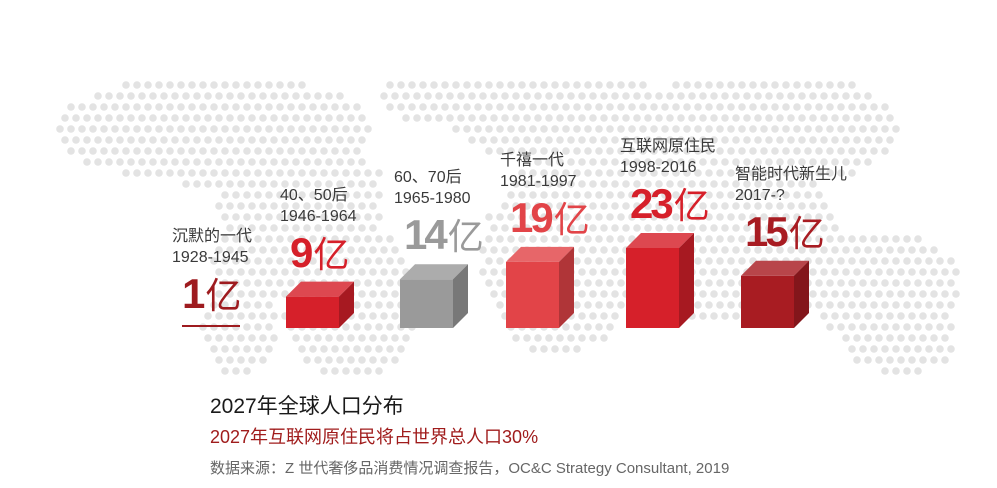 The width and height of the screenshot is (997, 488). Describe the element at coordinates (320, 289) in the screenshot. I see `bar-top-face` at that location.